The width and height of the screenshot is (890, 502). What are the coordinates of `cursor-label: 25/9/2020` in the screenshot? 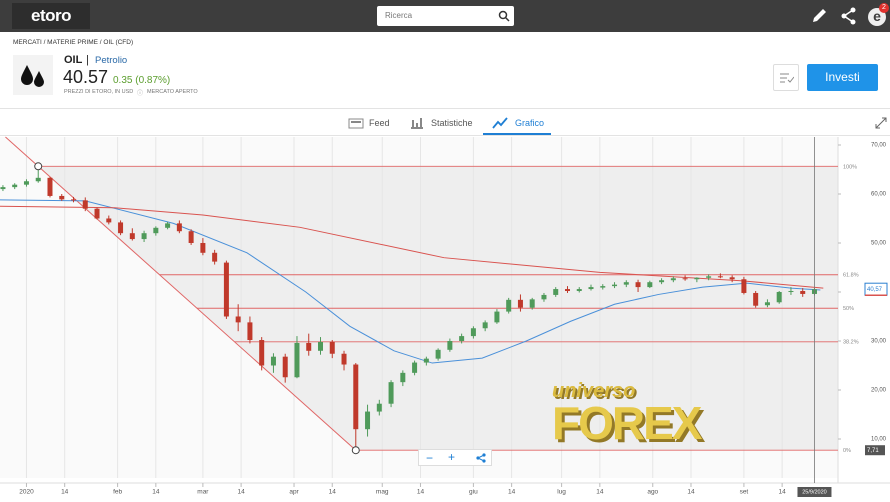 It's located at (814, 492).